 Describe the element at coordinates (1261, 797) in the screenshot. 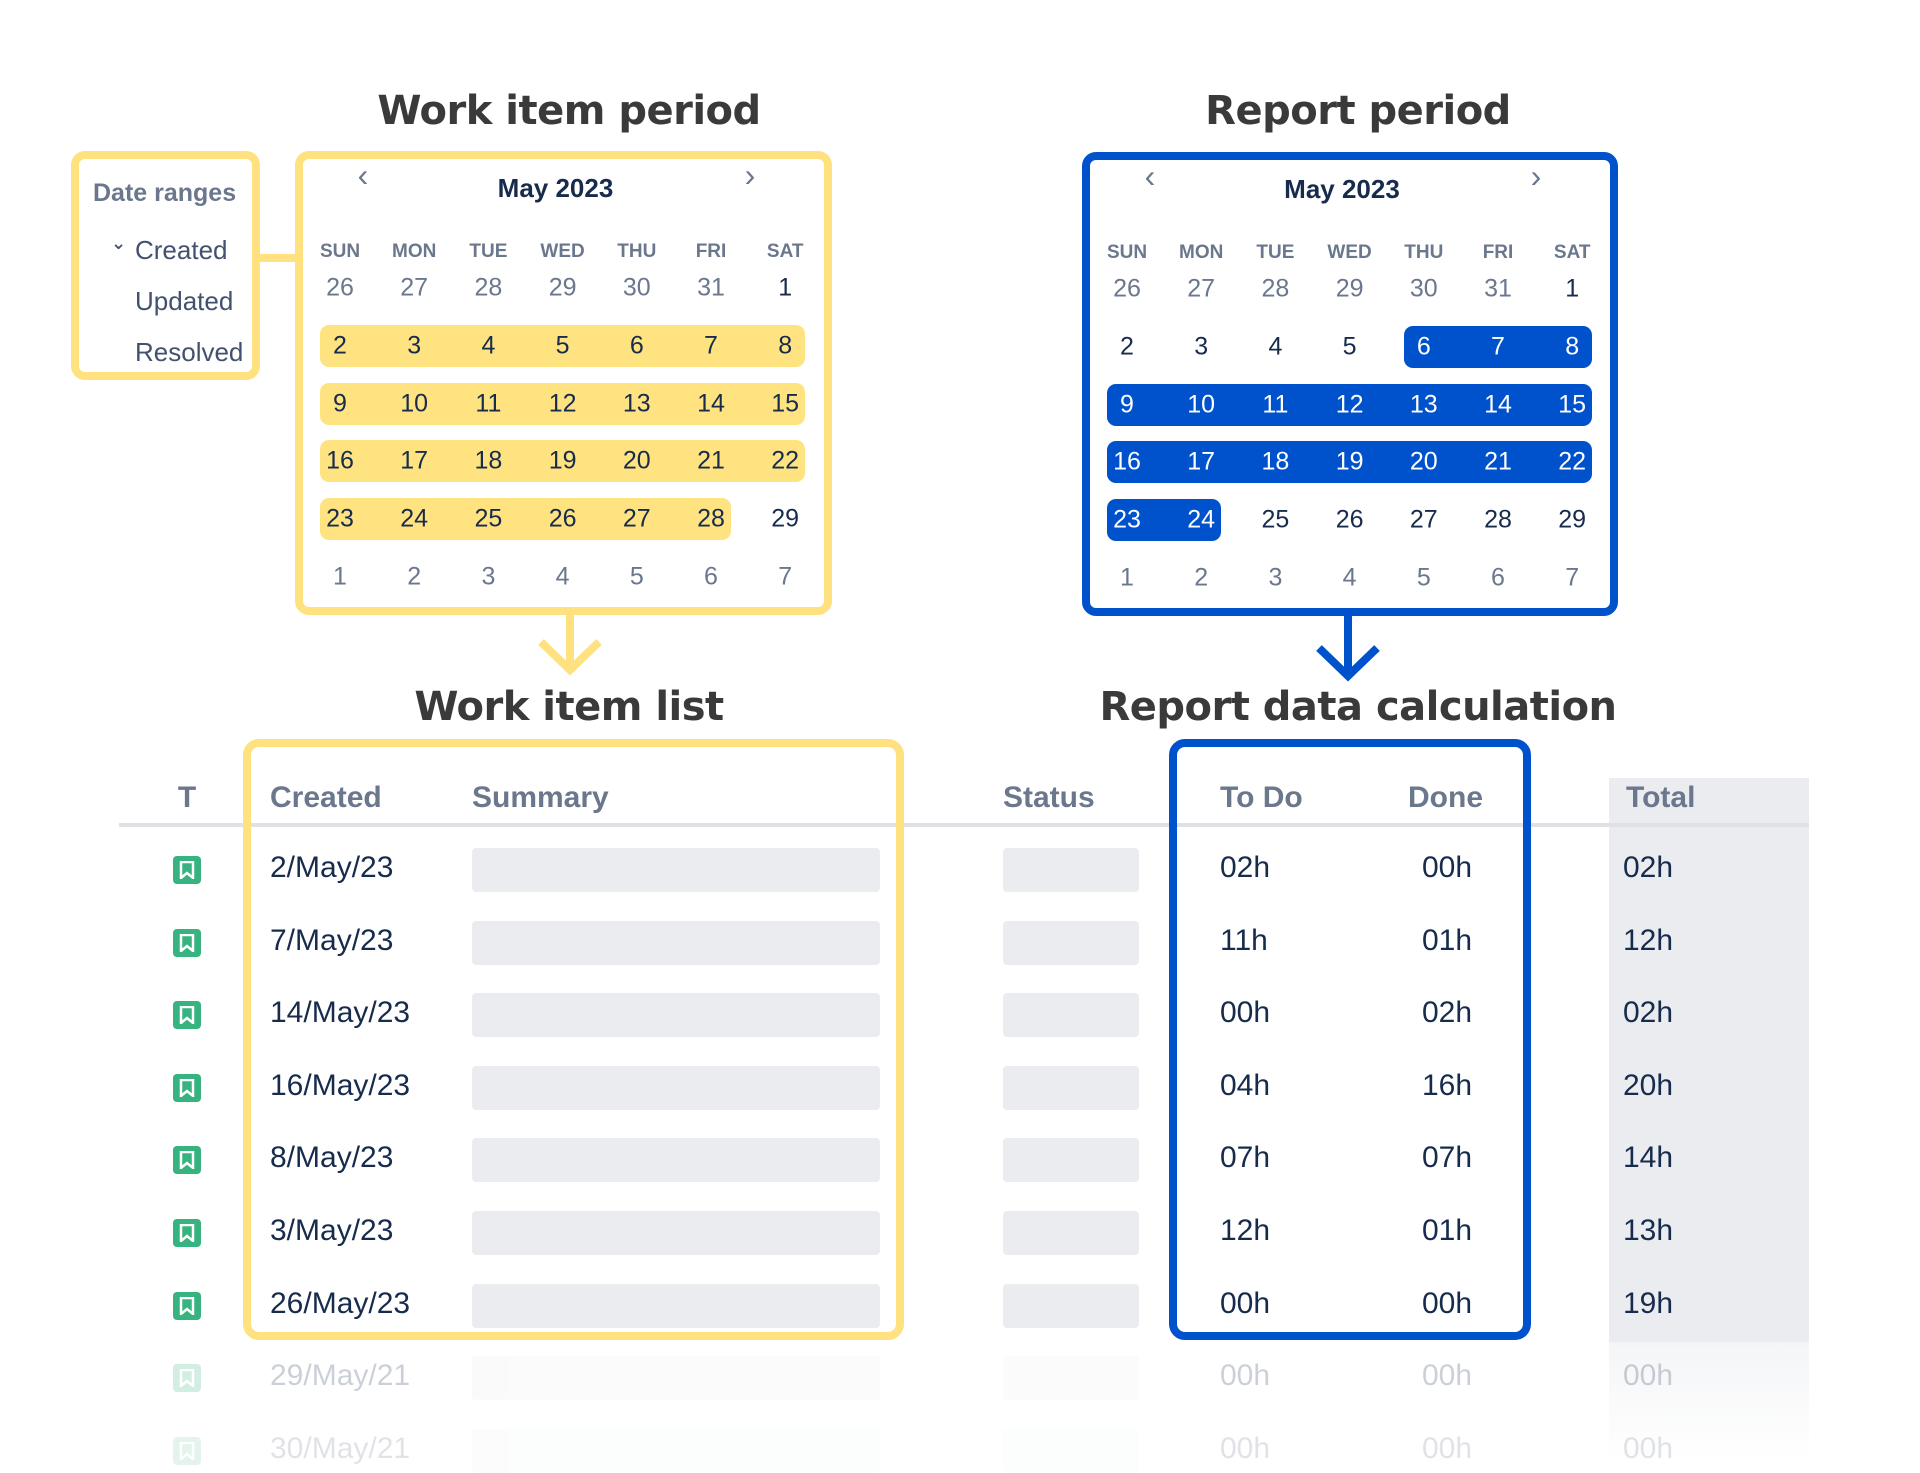

I see `header-todo: To Do` at that location.